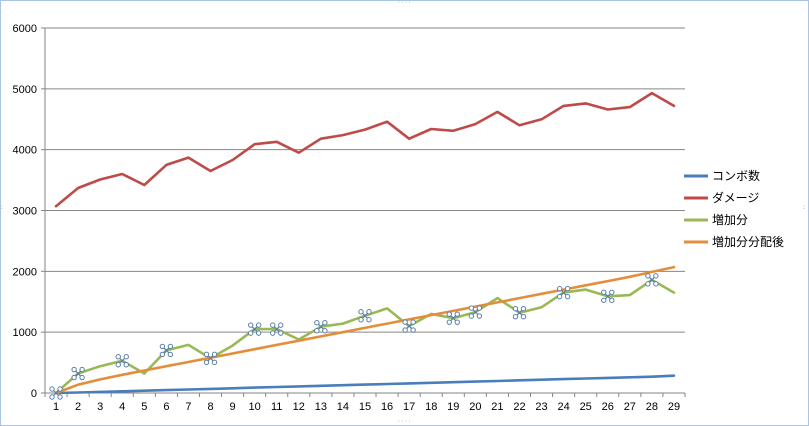 Image resolution: width=809 pixels, height=426 pixels. Describe the element at coordinates (210, 407) in the screenshot. I see `x-tick-label: 8` at that location.